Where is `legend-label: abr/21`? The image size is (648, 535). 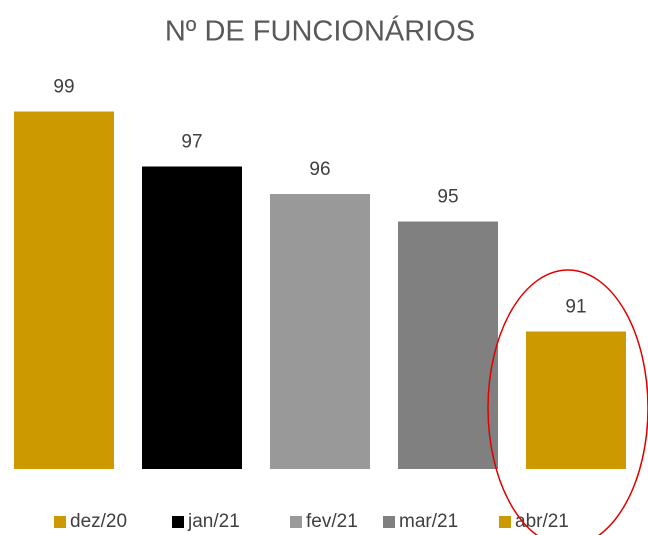
legend-label: abr/21 is located at coordinates (542, 521).